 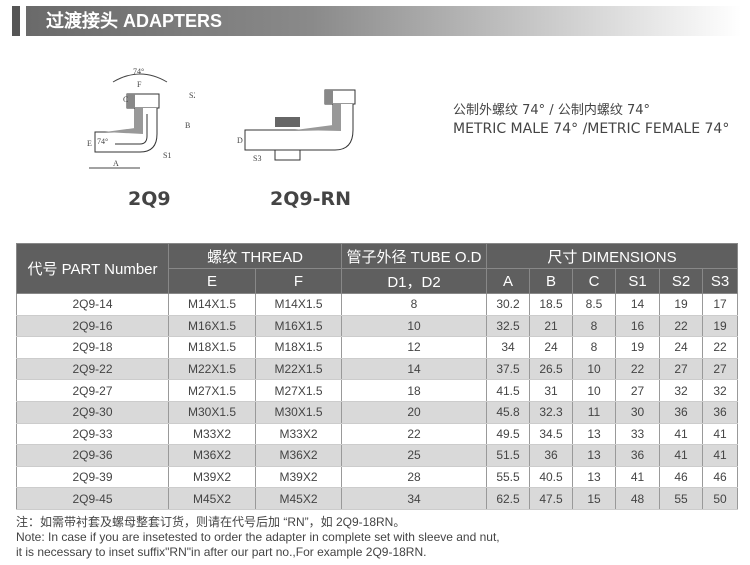 What do you see at coordinates (16, 21) in the screenshot?
I see `header-accent` at bounding box center [16, 21].